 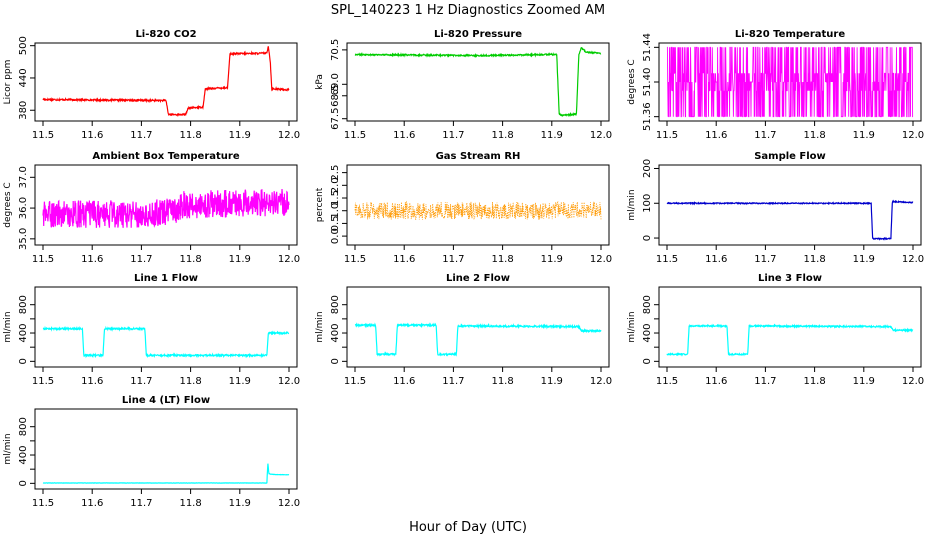 What do you see at coordinates (647, 168) in the screenshot?
I see `y-tick-label: 200` at bounding box center [647, 168].